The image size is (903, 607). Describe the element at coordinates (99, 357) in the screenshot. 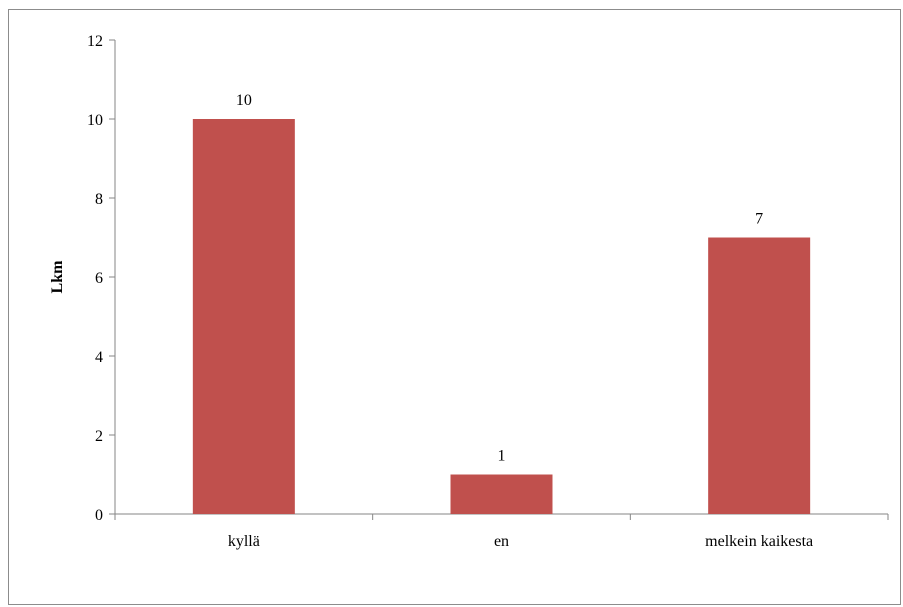

I see `y-tick-label: 4` at that location.